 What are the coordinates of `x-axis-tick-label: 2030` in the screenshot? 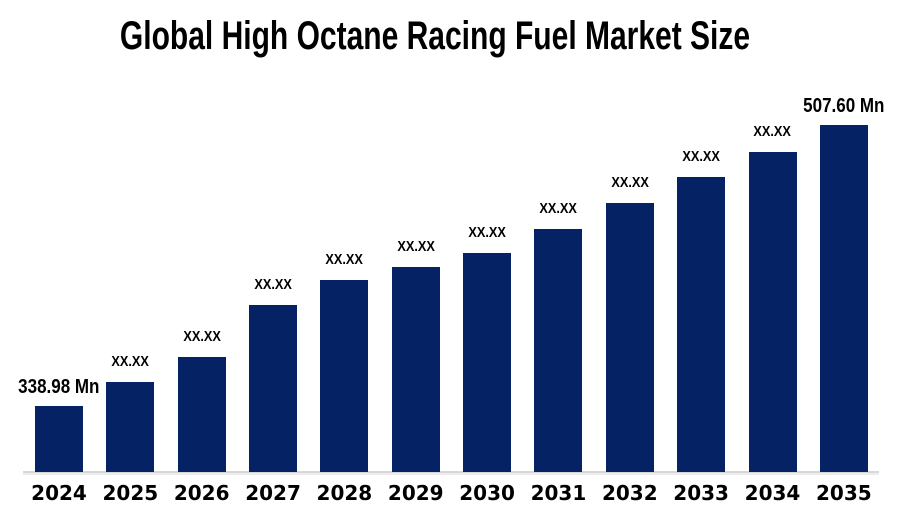 It's located at (487, 493).